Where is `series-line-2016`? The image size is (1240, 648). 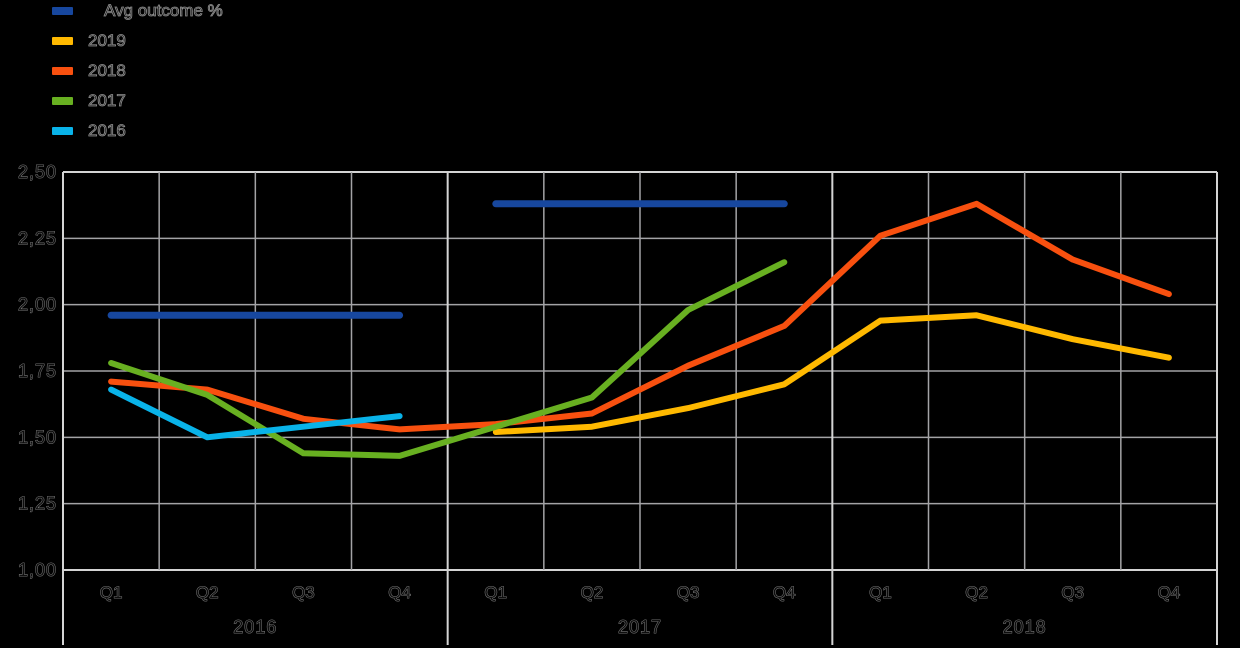 series-line-2016 is located at coordinates (255, 413).